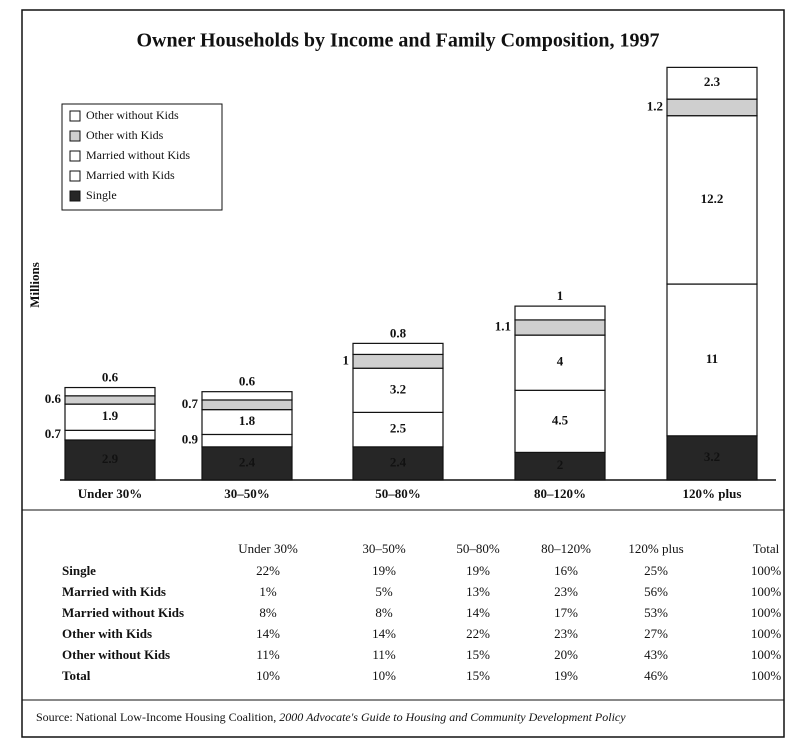  Describe the element at coordinates (655, 548) in the screenshot. I see `table-header: 120% plus` at that location.